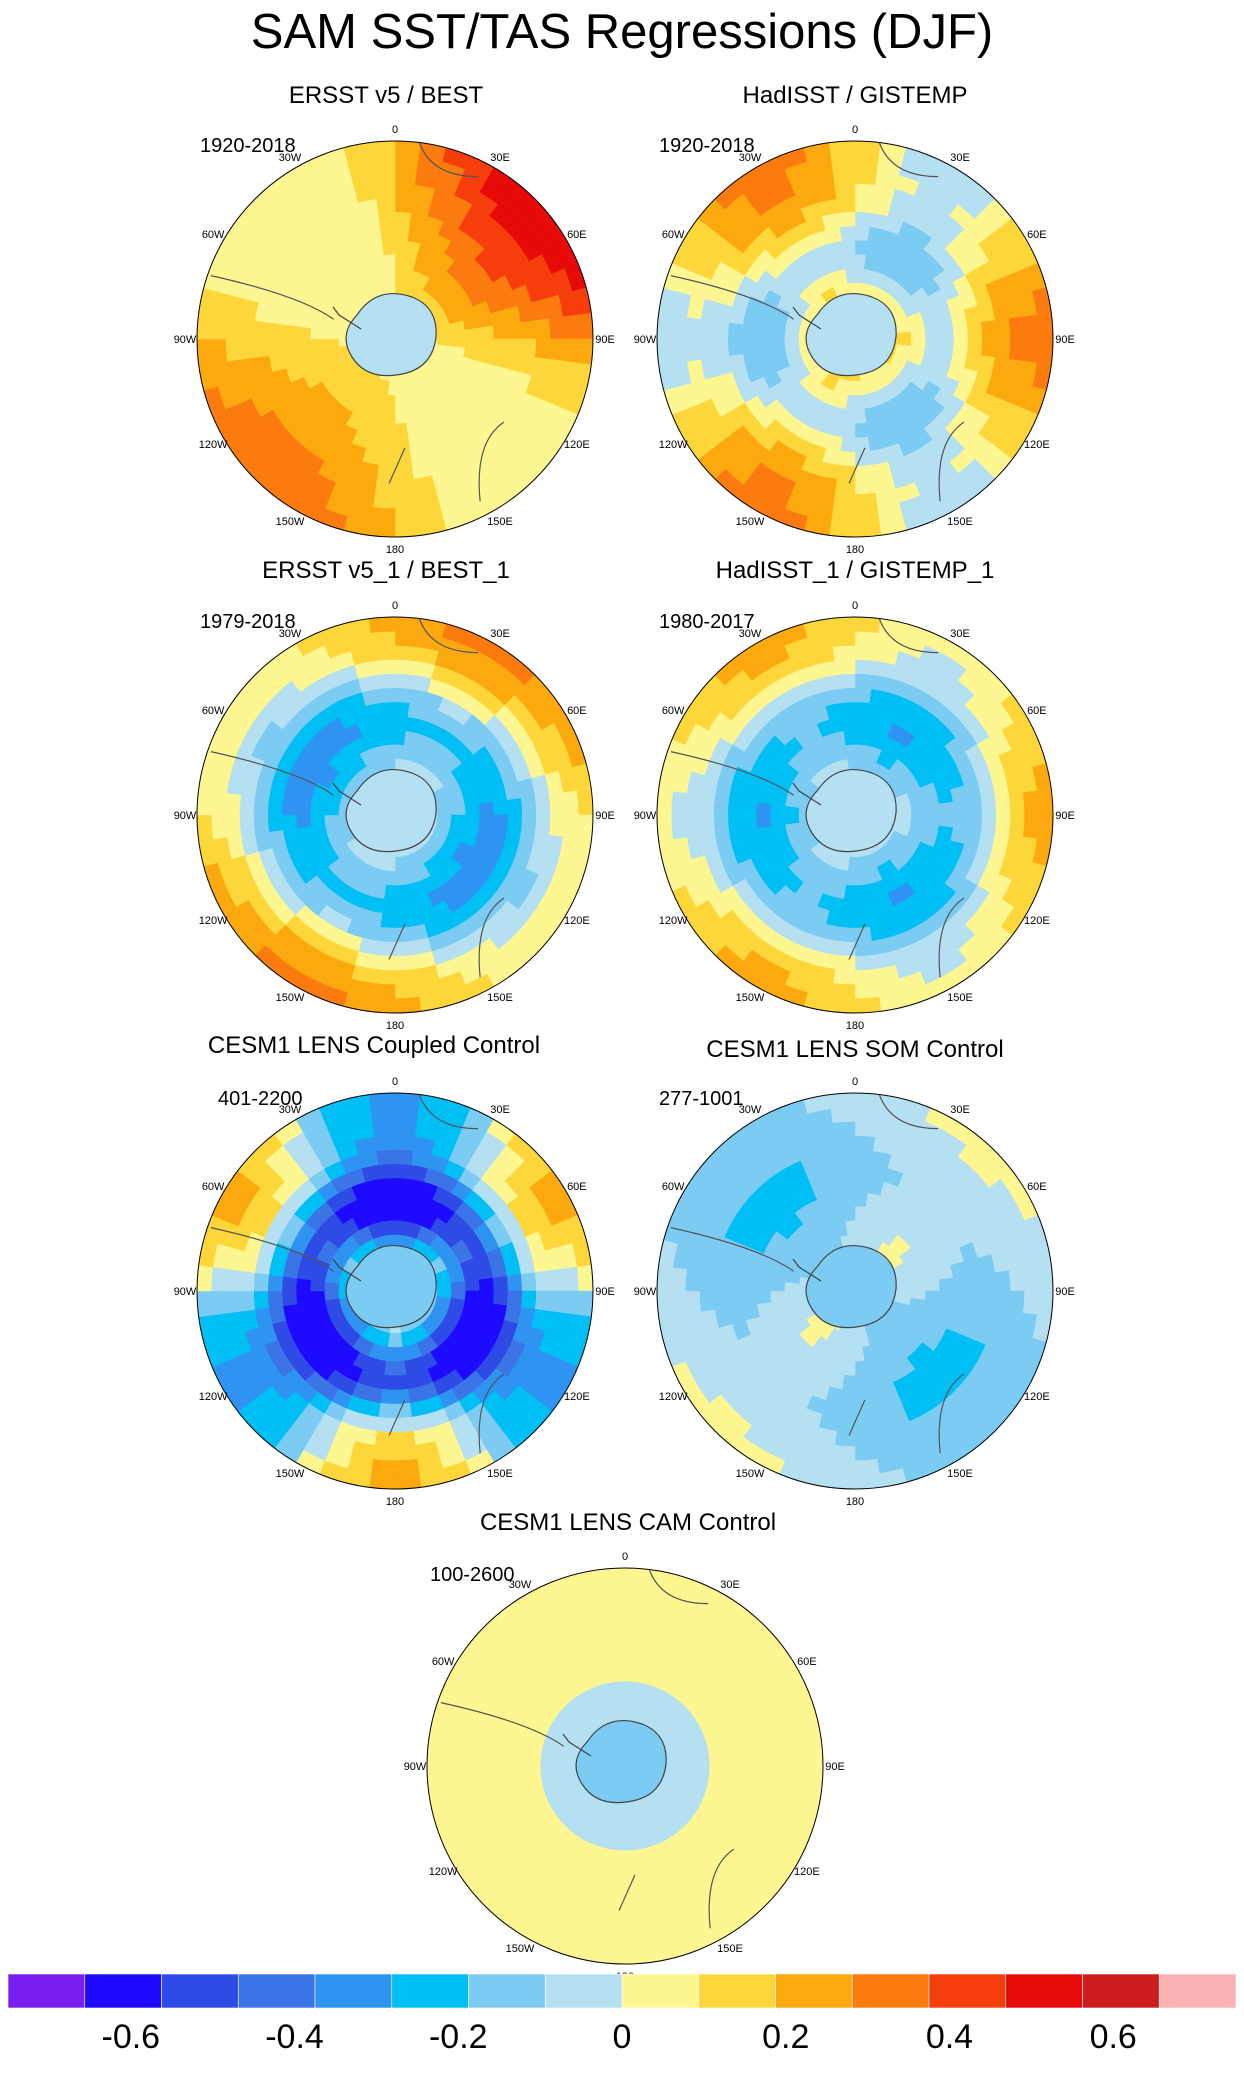 This screenshot has height=2082, width=1244. What do you see at coordinates (294, 2037) in the screenshot?
I see `colorbar-tick-label: -0.4` at bounding box center [294, 2037].